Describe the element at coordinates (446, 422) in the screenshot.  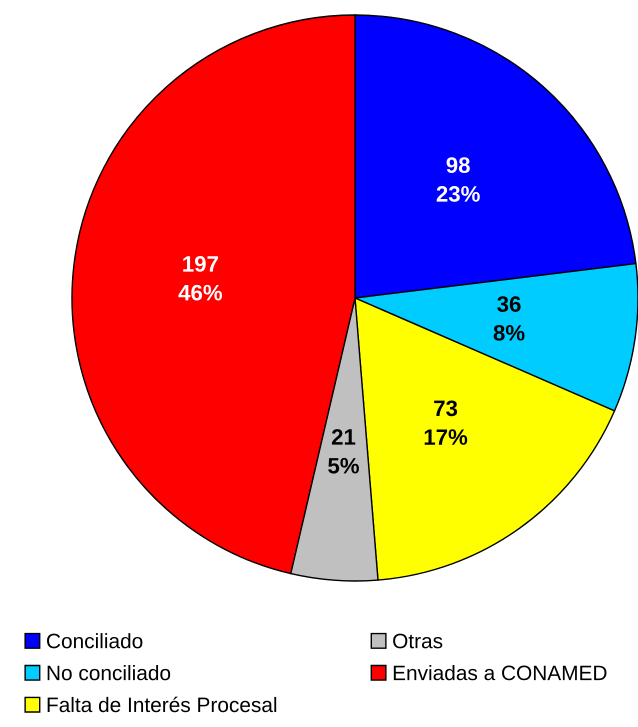
I see `data-label: 73 17%` at that location.